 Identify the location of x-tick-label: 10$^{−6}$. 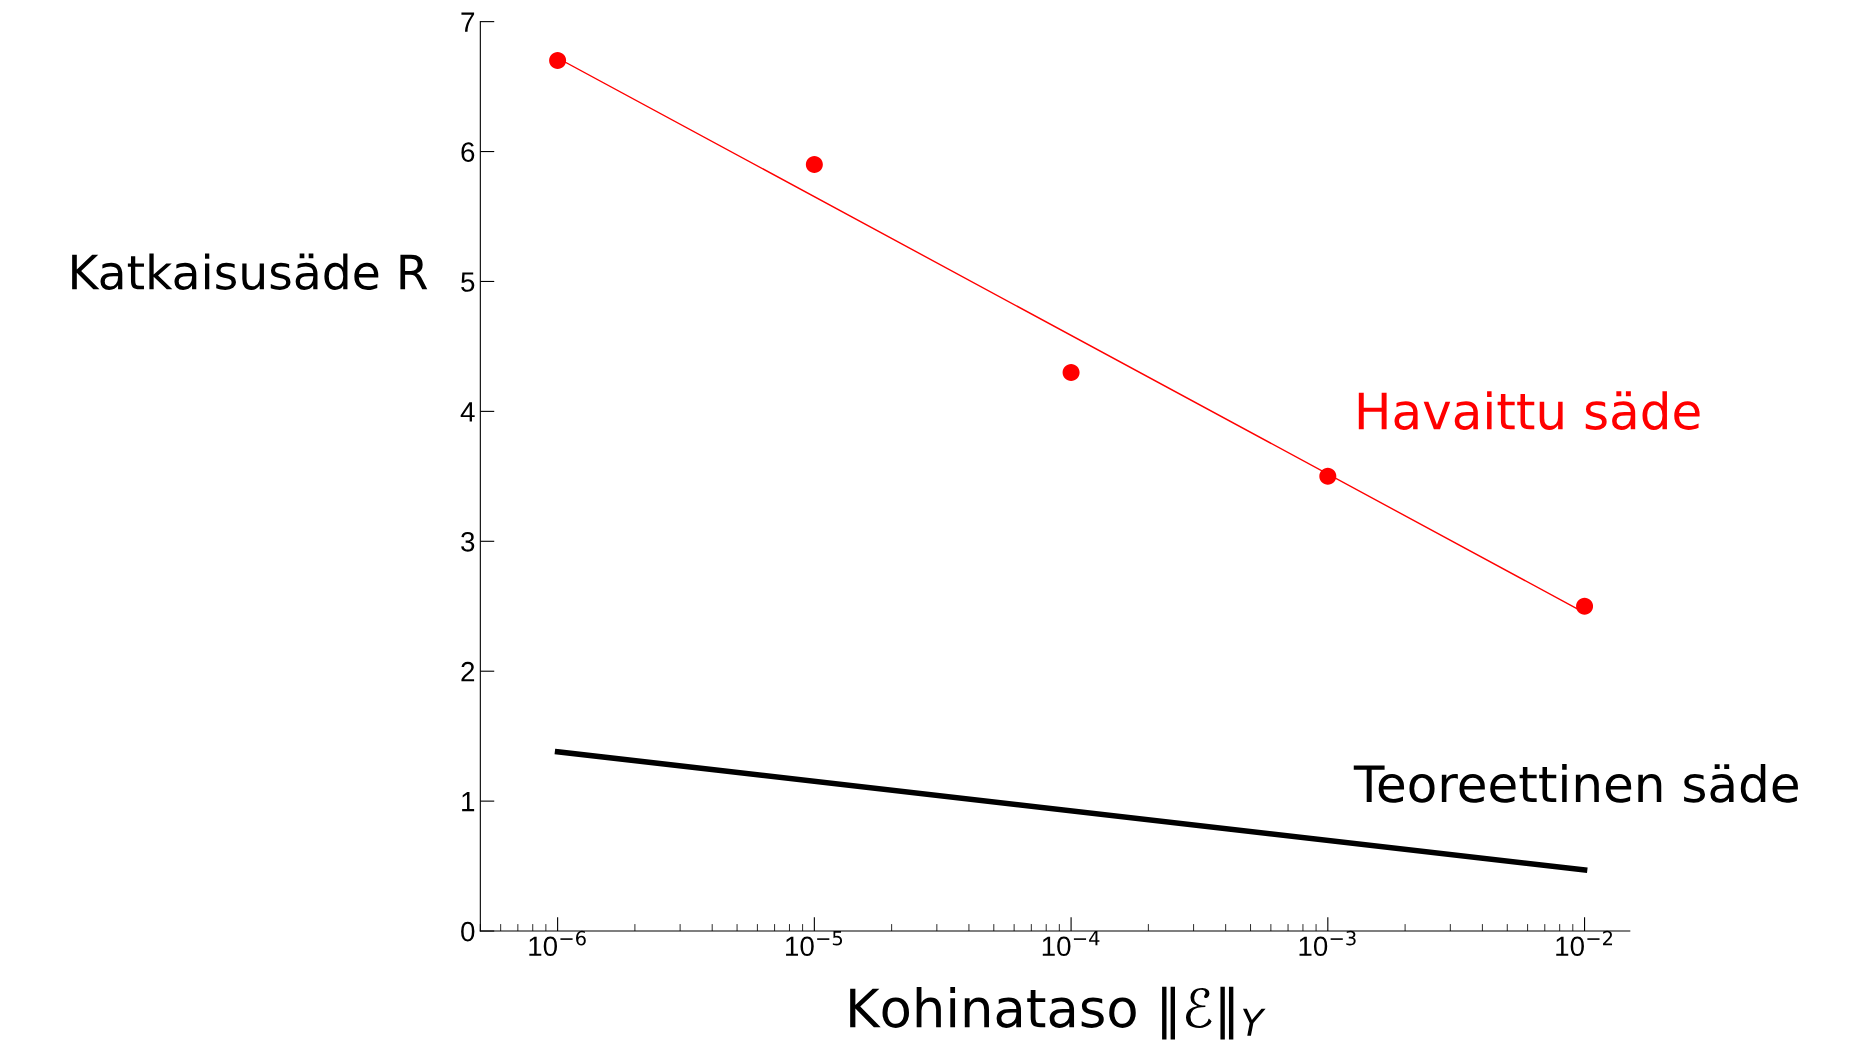
(557, 943).